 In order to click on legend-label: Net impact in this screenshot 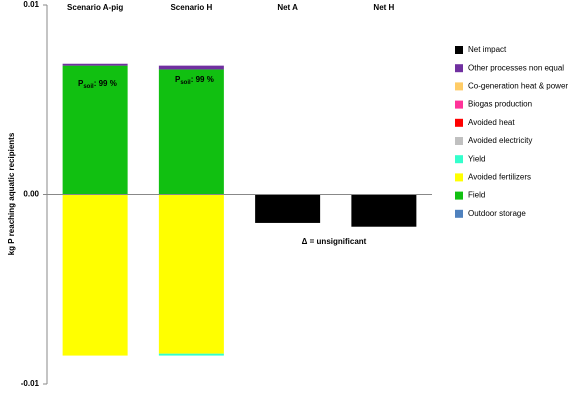, I will do `click(487, 49)`.